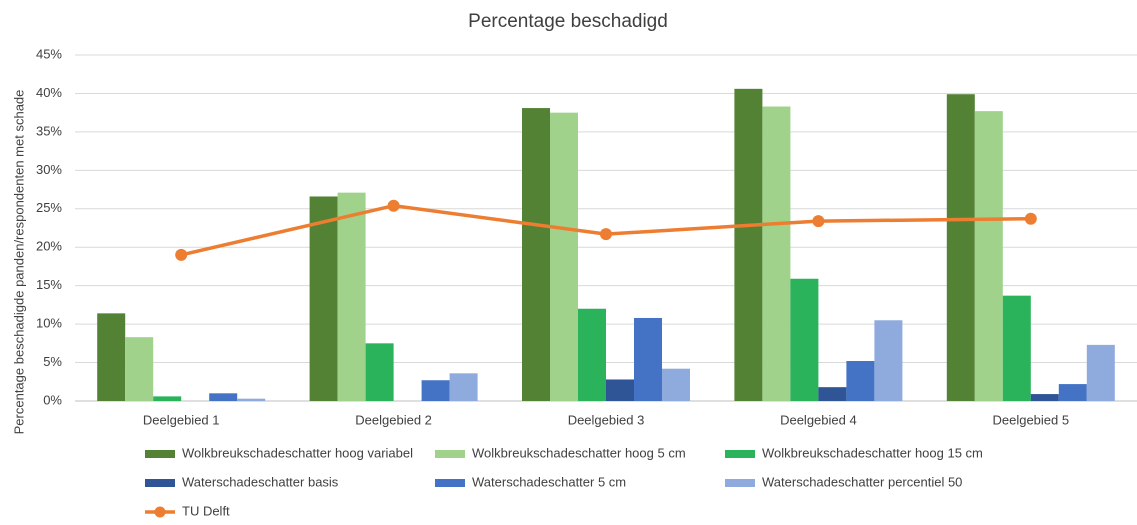 The height and width of the screenshot is (525, 1137). I want to click on y-tick-label: 5%, so click(52, 361).